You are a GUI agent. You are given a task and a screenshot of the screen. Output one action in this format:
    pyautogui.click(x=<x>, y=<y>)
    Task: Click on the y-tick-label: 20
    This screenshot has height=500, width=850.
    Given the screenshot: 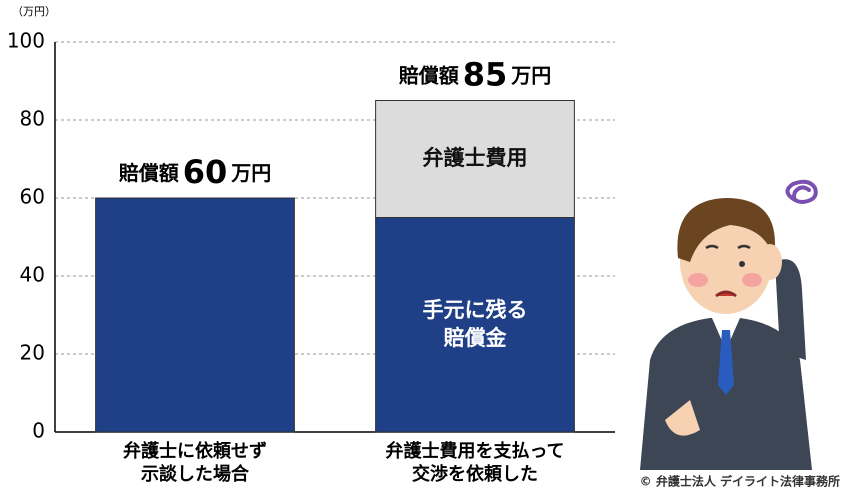 What is the action you would take?
    pyautogui.click(x=32, y=353)
    